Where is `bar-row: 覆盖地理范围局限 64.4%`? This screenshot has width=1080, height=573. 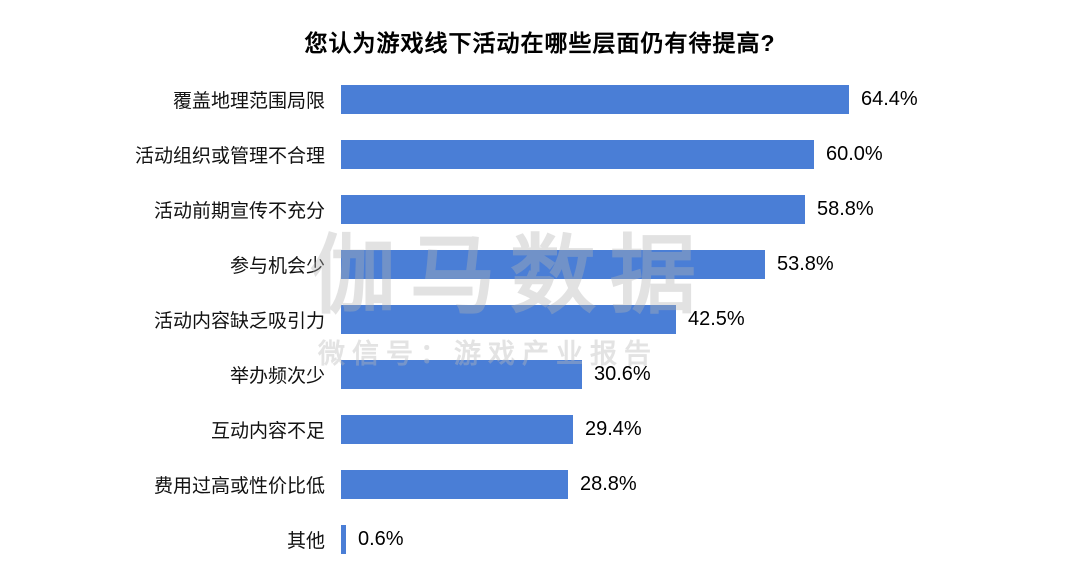 bar-row: 覆盖地理范围局限 64.4% is located at coordinates (540, 99).